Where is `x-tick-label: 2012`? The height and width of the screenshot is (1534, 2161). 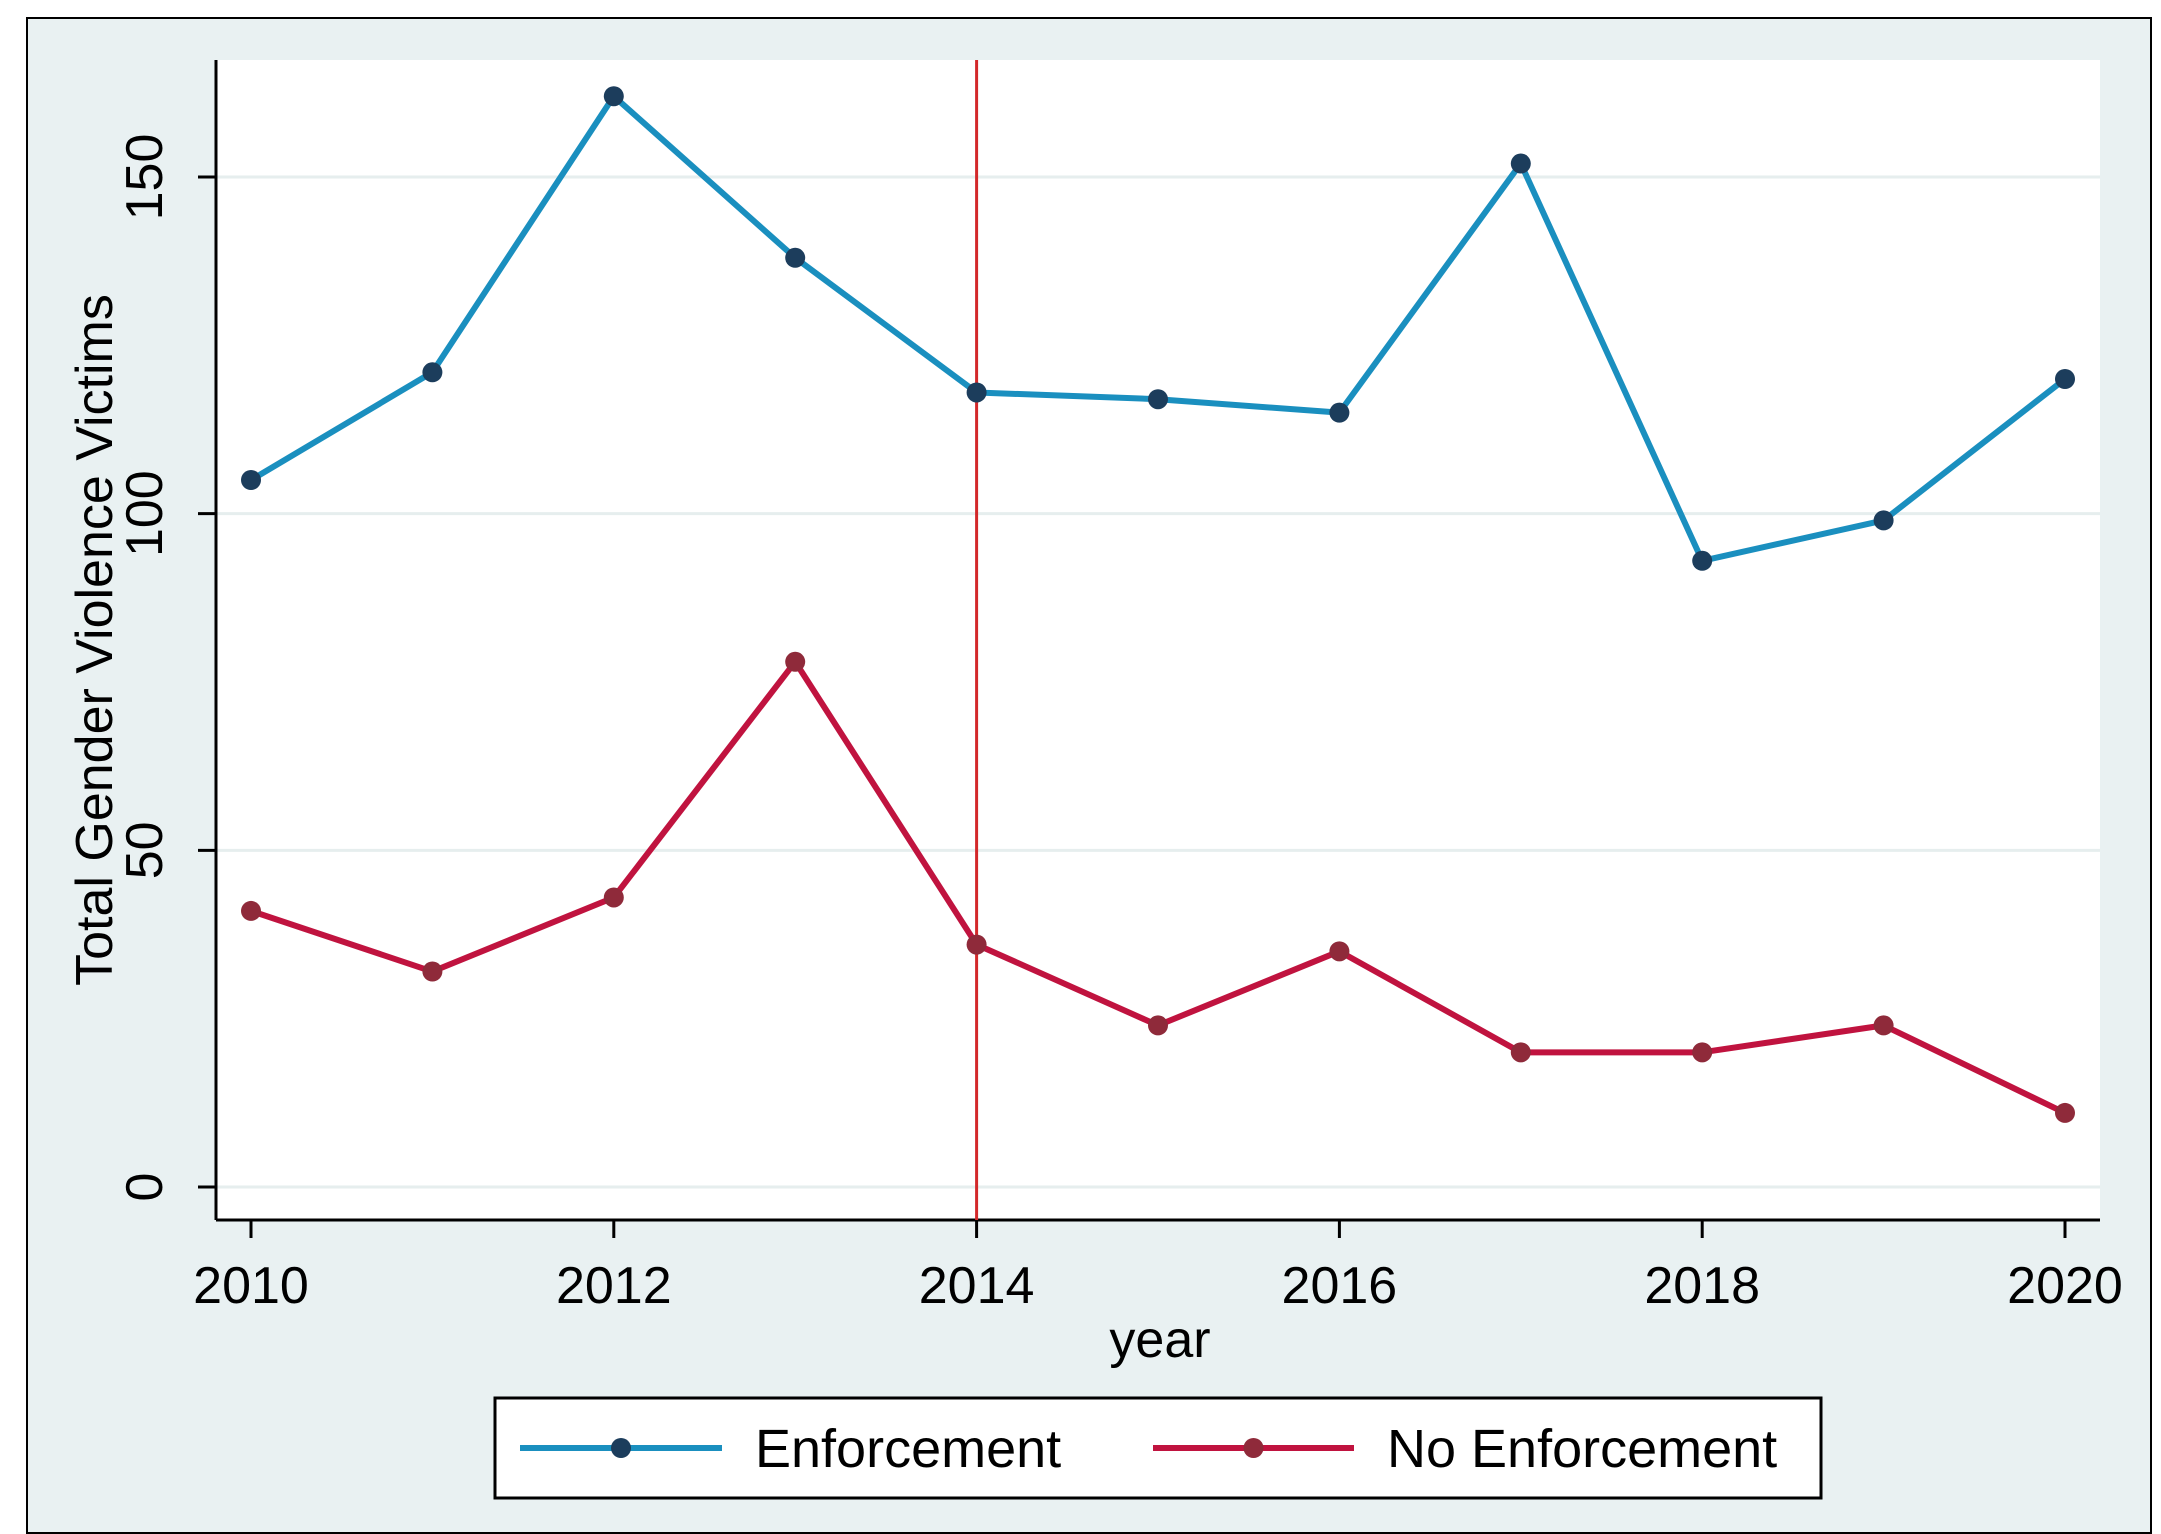
x-tick-label: 2012 is located at coordinates (614, 1286).